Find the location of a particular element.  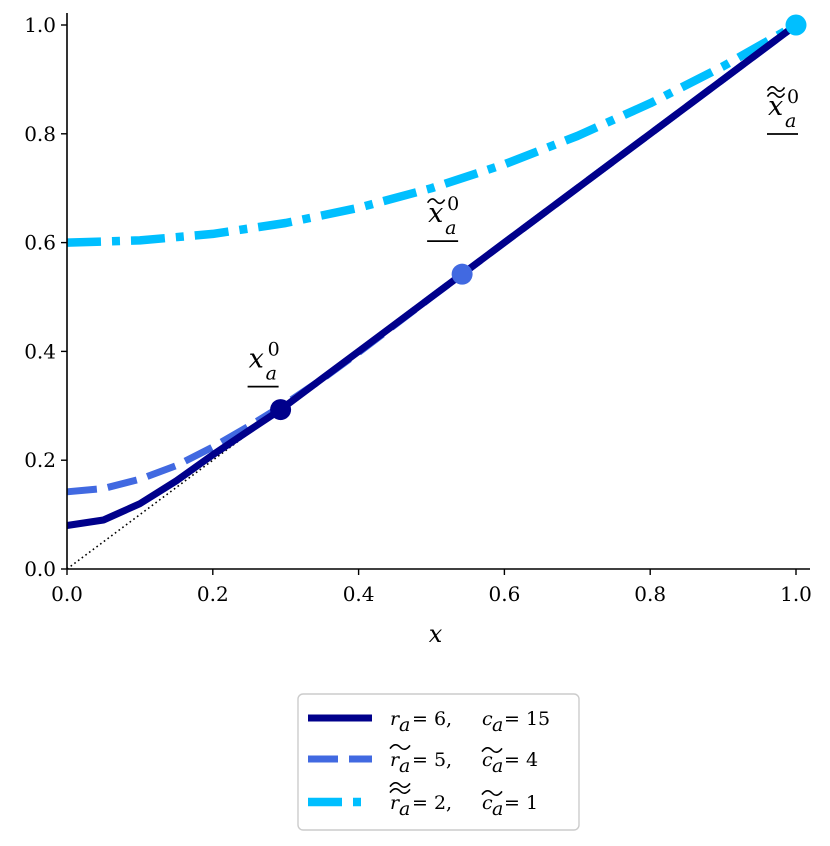

y-tick-label: 0.8 is located at coordinates (40, 134).